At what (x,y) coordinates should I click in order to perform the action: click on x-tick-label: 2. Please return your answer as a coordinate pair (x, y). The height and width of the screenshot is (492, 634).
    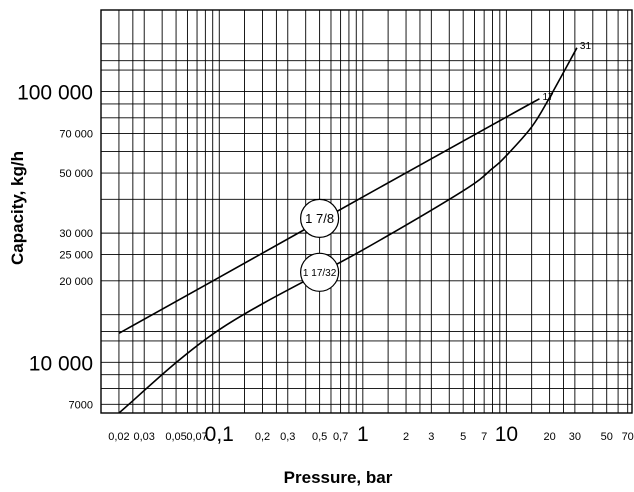
    Looking at the image, I should click on (406, 437).